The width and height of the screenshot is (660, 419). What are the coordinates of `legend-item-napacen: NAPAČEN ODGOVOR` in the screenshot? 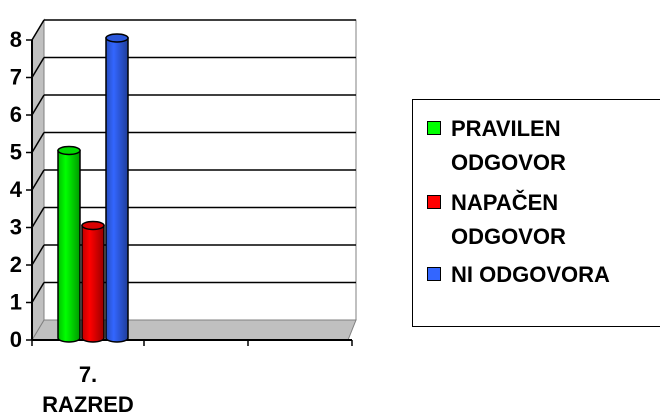 It's located at (539, 220).